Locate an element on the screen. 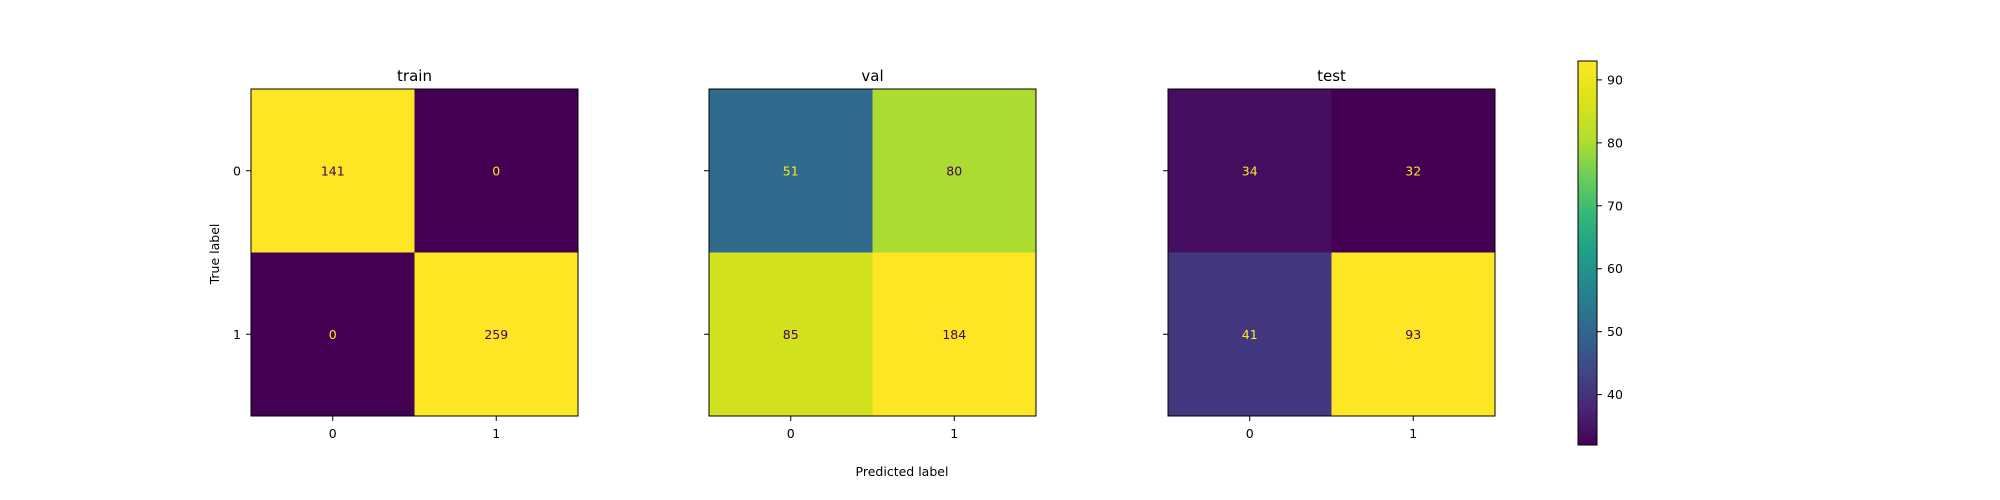 The height and width of the screenshot is (500, 2000). cell-value-0-0: 51 is located at coordinates (791, 170).